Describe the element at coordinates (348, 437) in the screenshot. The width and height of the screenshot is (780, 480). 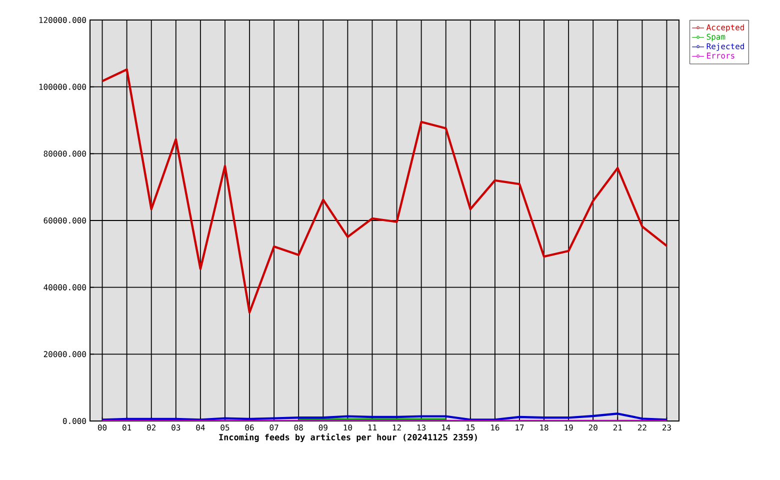
I see `x-axis-title: Incoming feeds by articles per hour (20241125 2359)` at that location.